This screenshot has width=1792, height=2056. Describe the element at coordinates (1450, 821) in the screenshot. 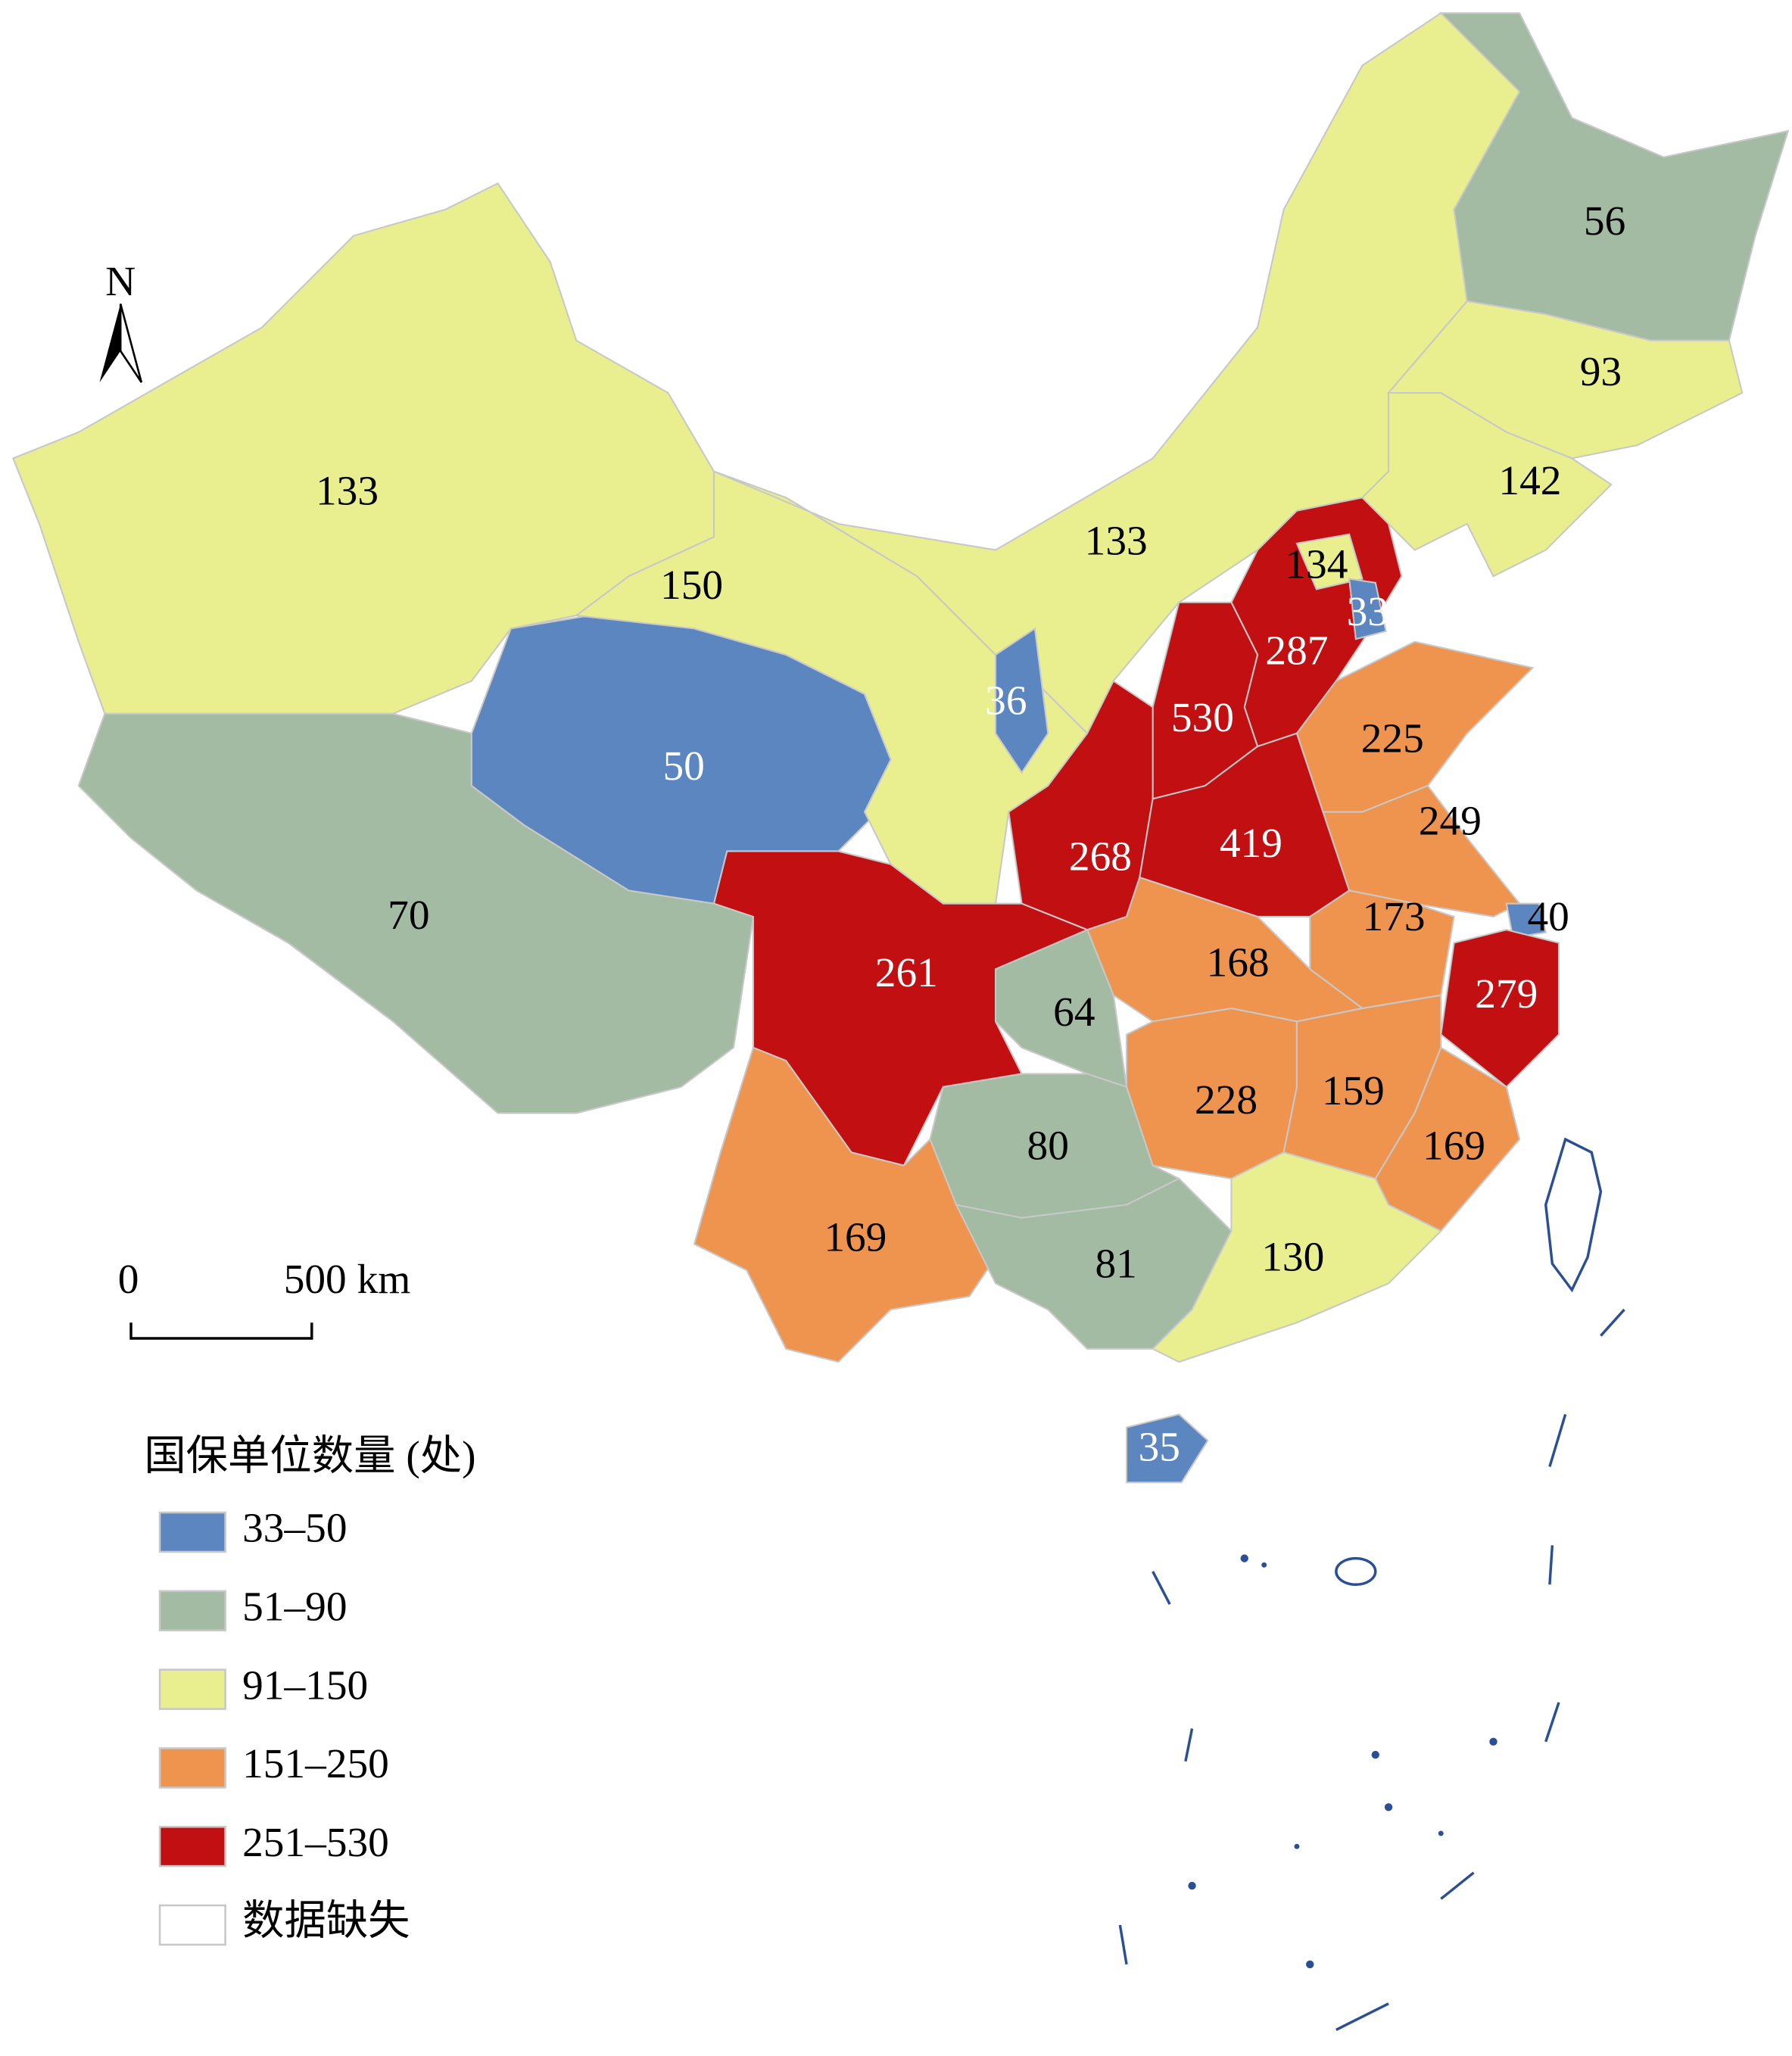

I see `region-label: 249` at that location.